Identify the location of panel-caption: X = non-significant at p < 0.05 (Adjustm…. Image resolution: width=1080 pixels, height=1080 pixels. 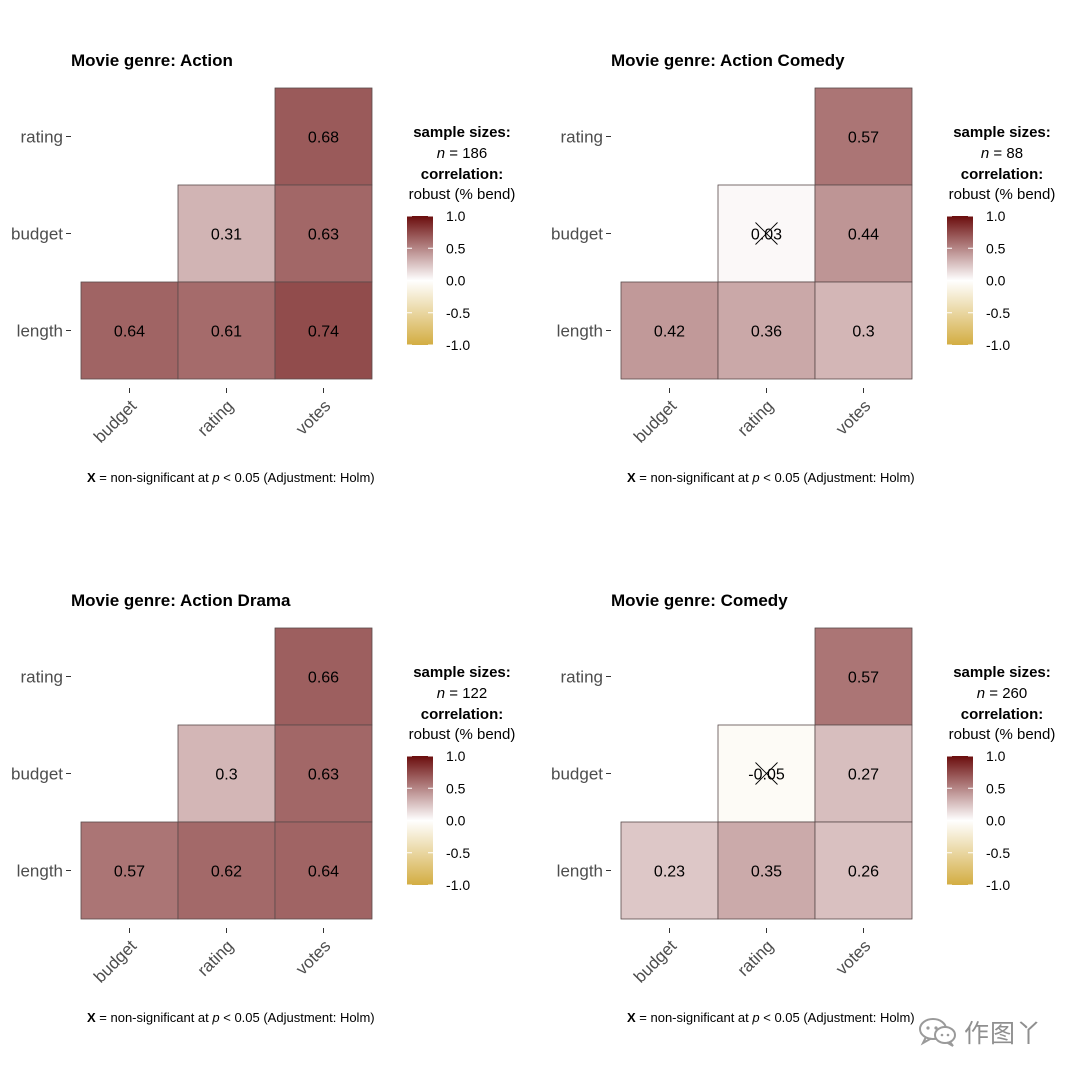
(771, 1017).